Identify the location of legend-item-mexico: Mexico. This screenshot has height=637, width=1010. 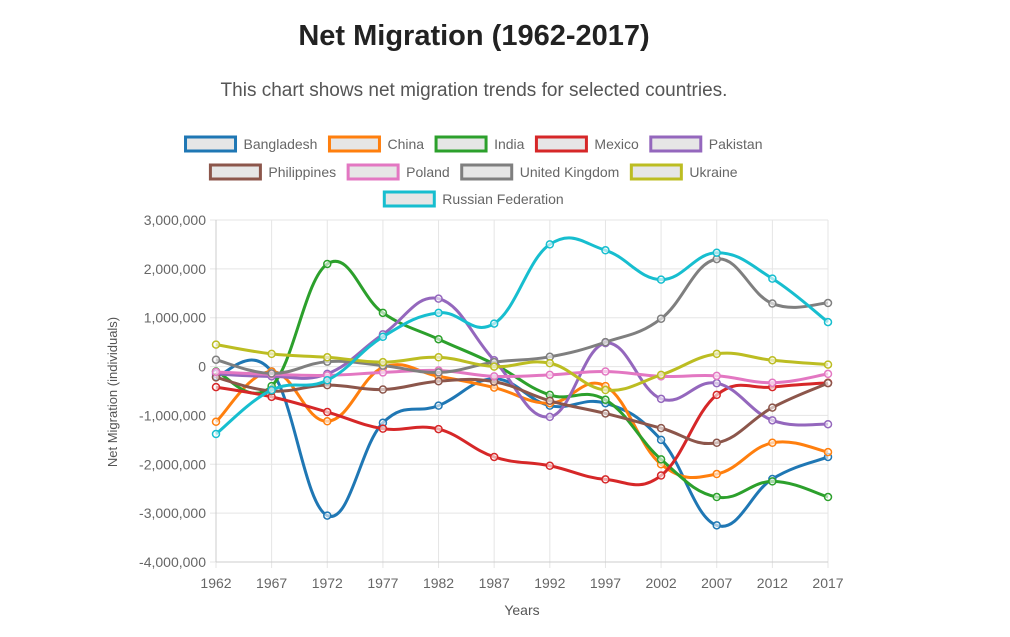
(586, 144).